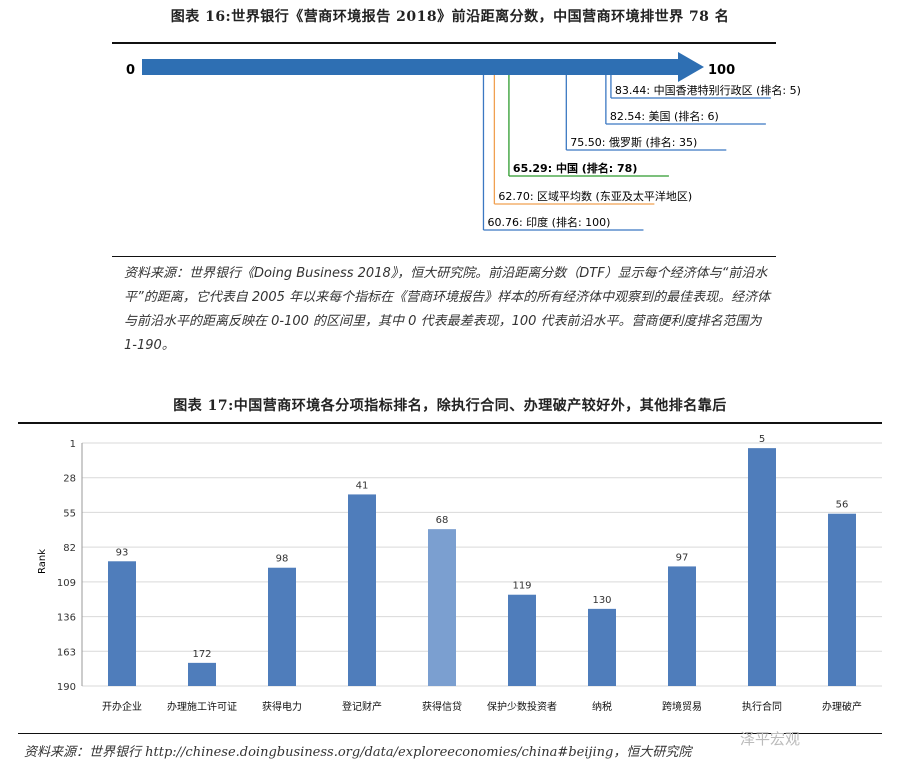 The width and height of the screenshot is (900, 773). Describe the element at coordinates (69, 548) in the screenshot. I see `y-tick-label: 82` at that location.